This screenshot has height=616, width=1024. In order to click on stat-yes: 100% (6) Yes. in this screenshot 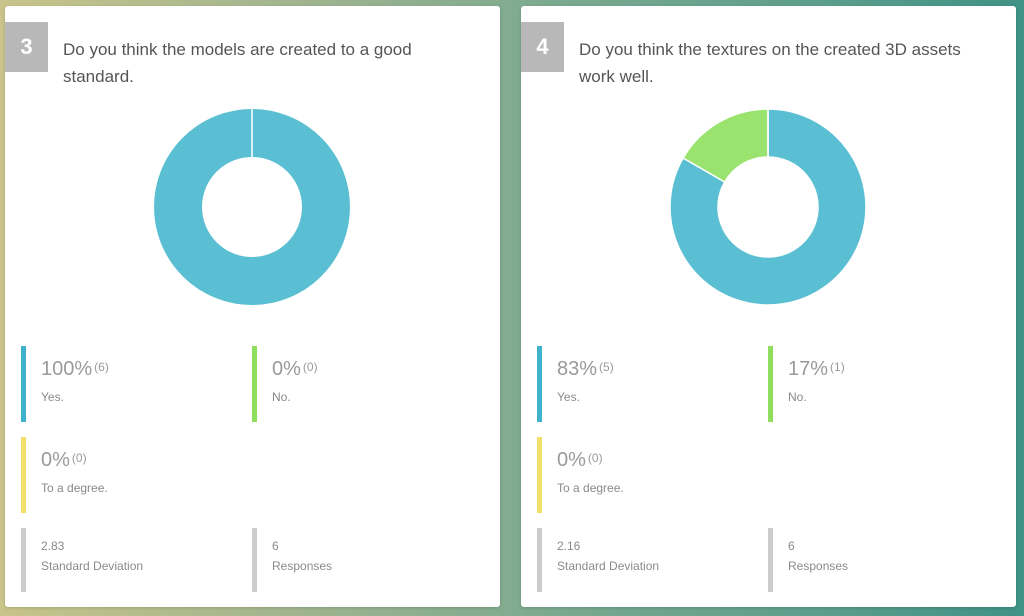, I will do `click(111, 384)`.